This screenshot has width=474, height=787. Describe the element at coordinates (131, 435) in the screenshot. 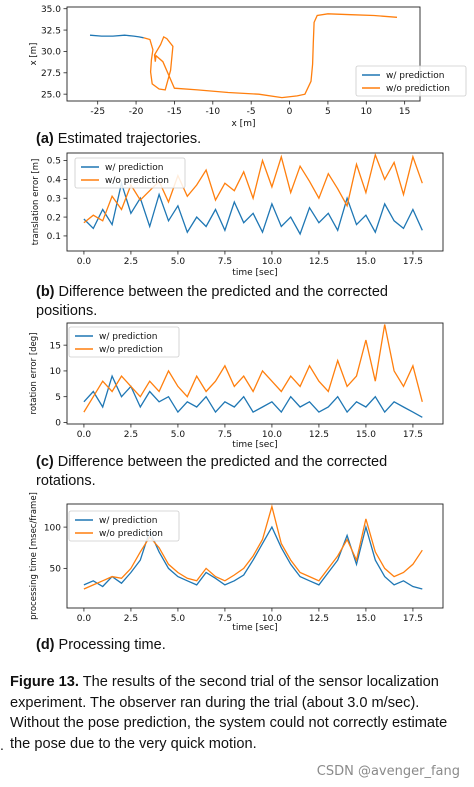

I see `chart-3-x-tick-label: 2.5` at that location.